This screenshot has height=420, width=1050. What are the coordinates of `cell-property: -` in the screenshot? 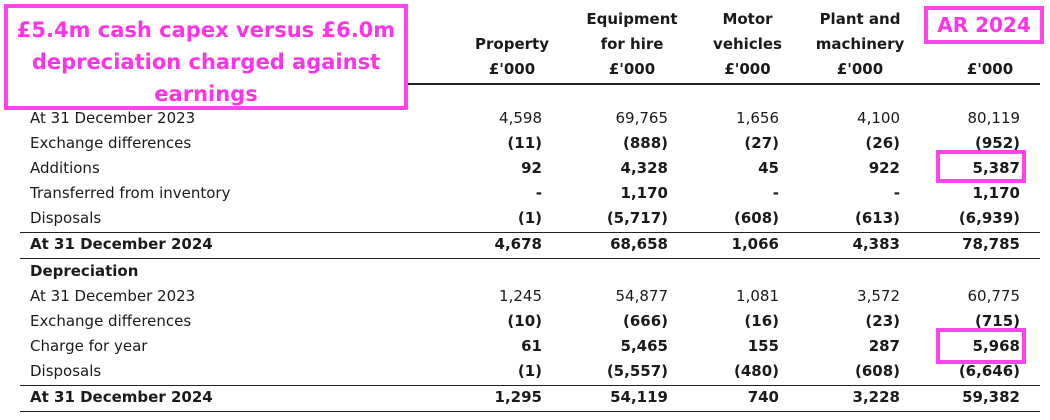 It's located at (538, 193).